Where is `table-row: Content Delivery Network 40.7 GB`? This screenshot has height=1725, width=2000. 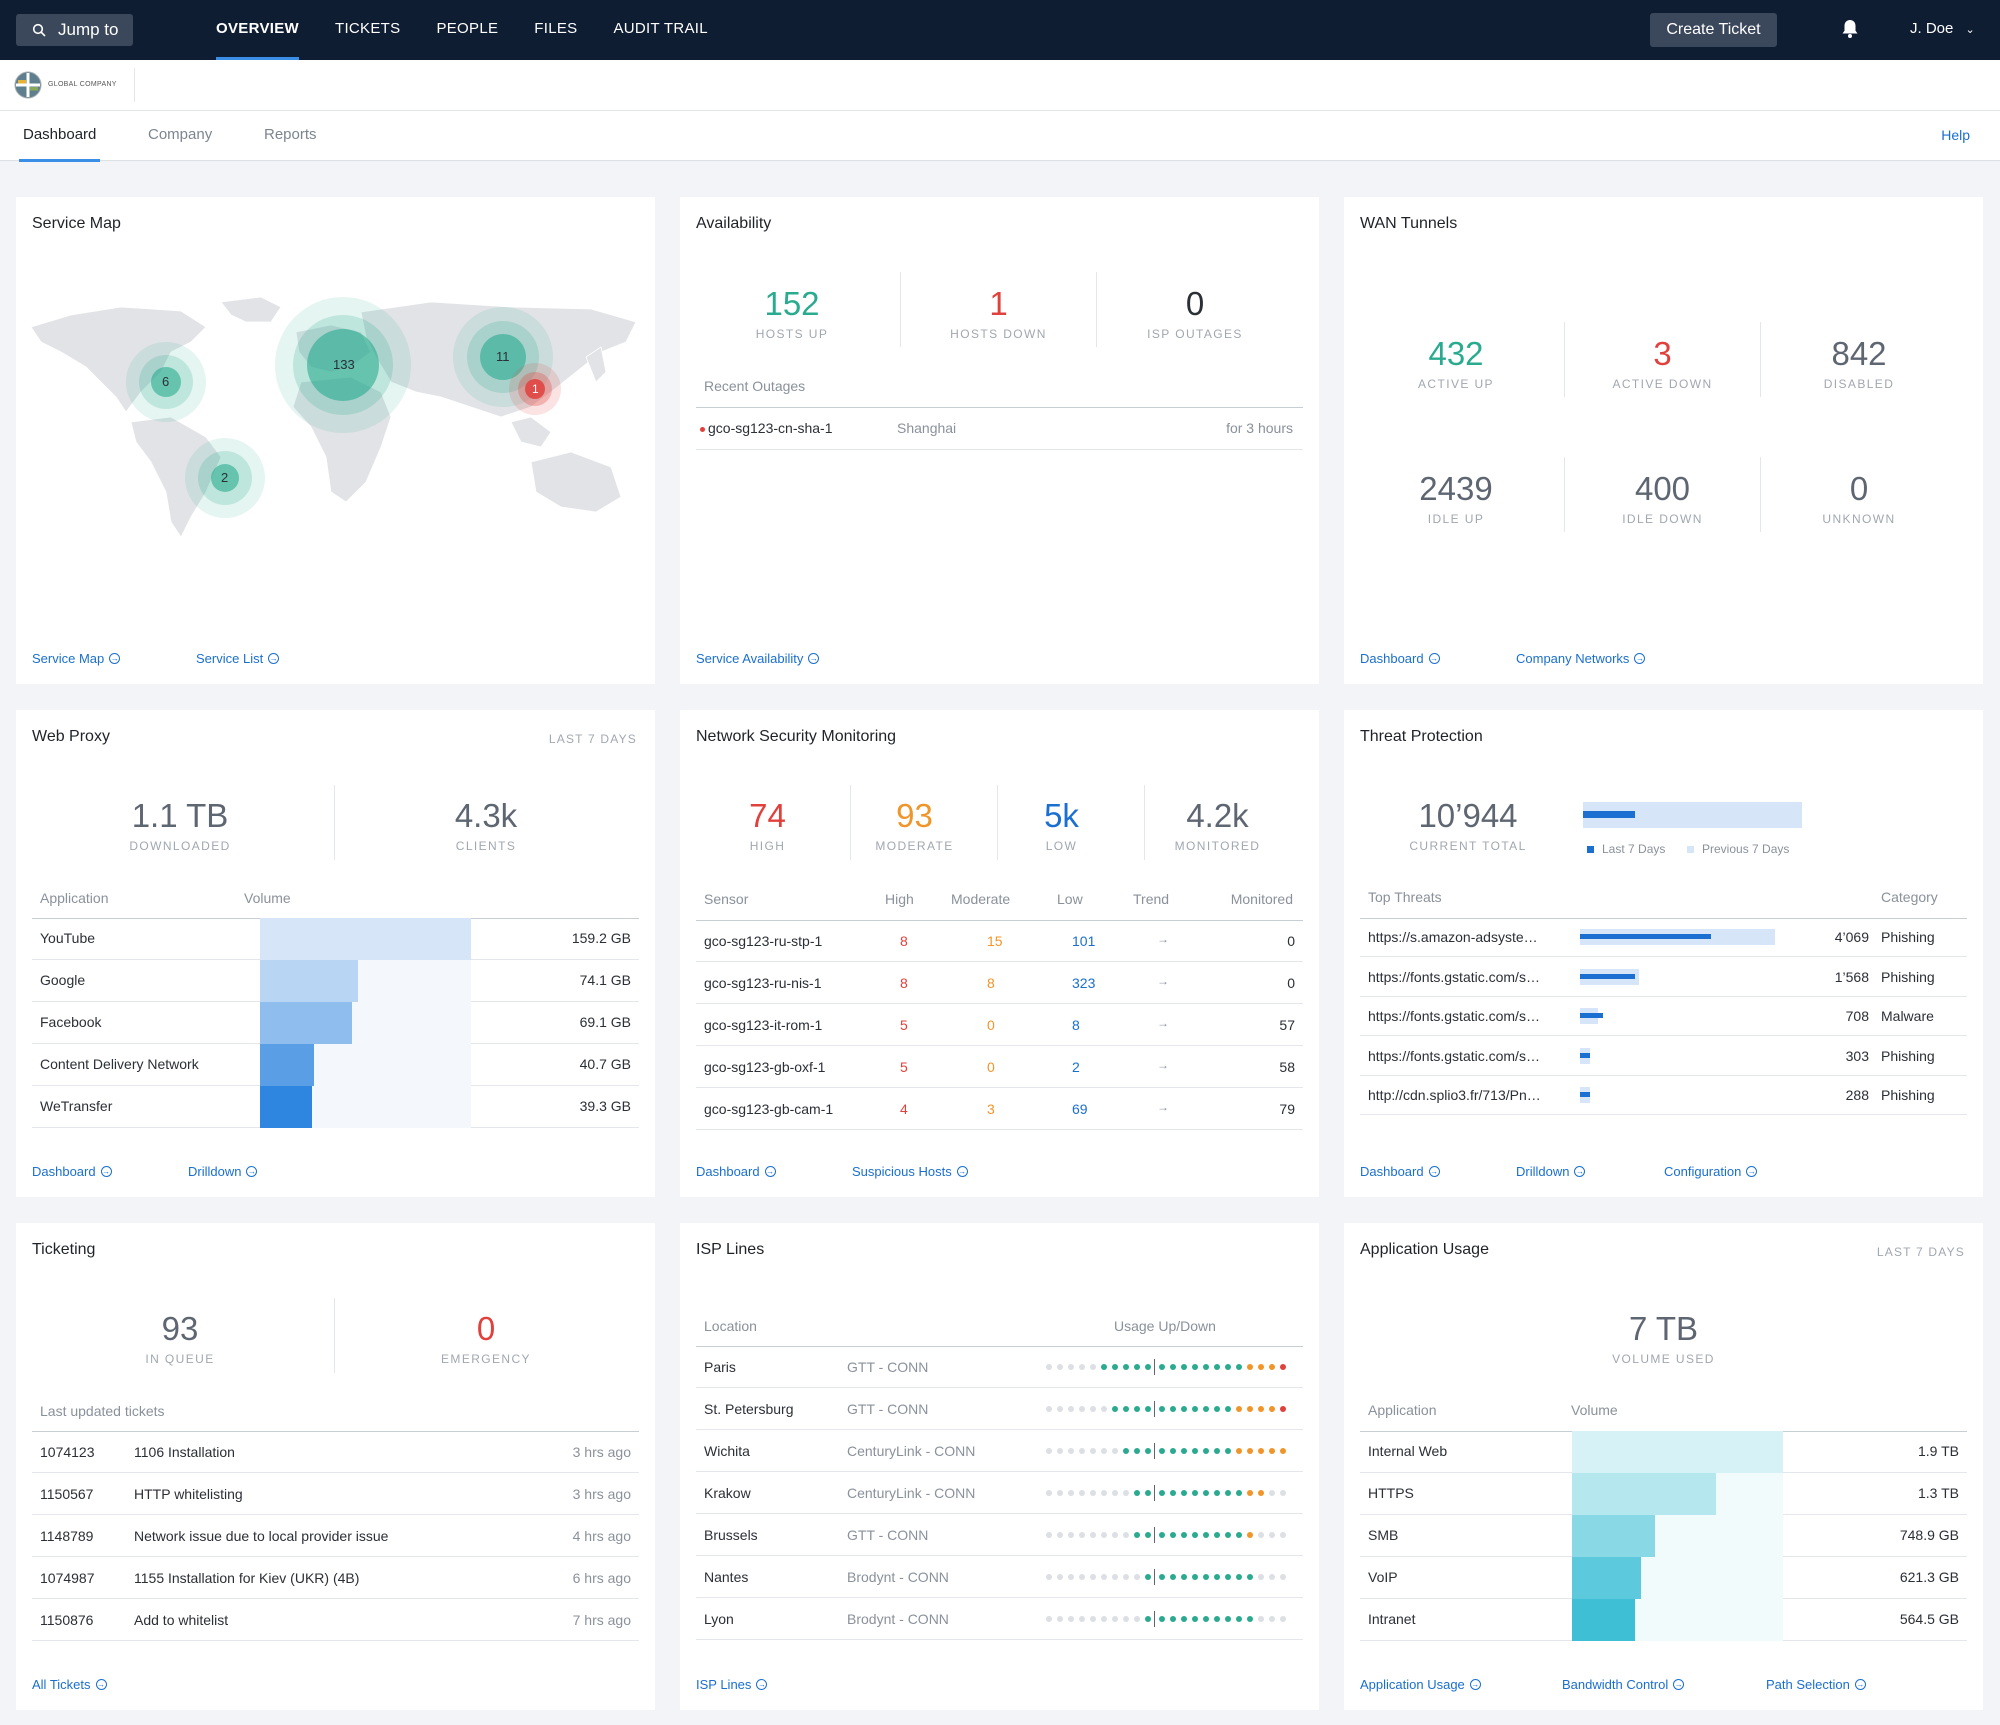 table-row: Content Delivery Network 40.7 GB is located at coordinates (335, 1065).